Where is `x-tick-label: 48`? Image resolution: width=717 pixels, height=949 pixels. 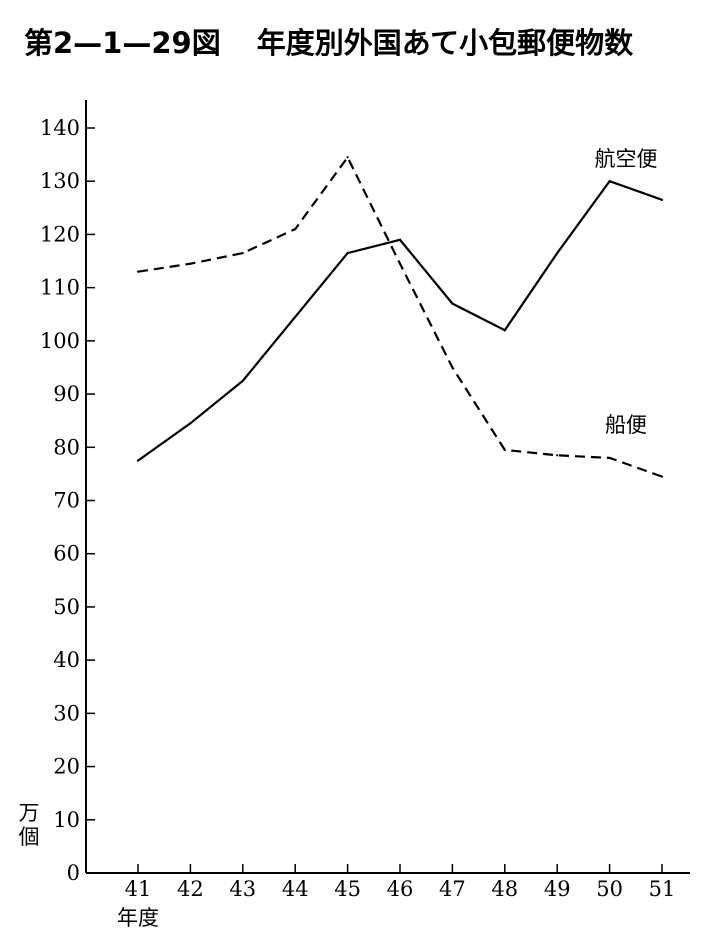
x-tick-label: 48 is located at coordinates (504, 889).